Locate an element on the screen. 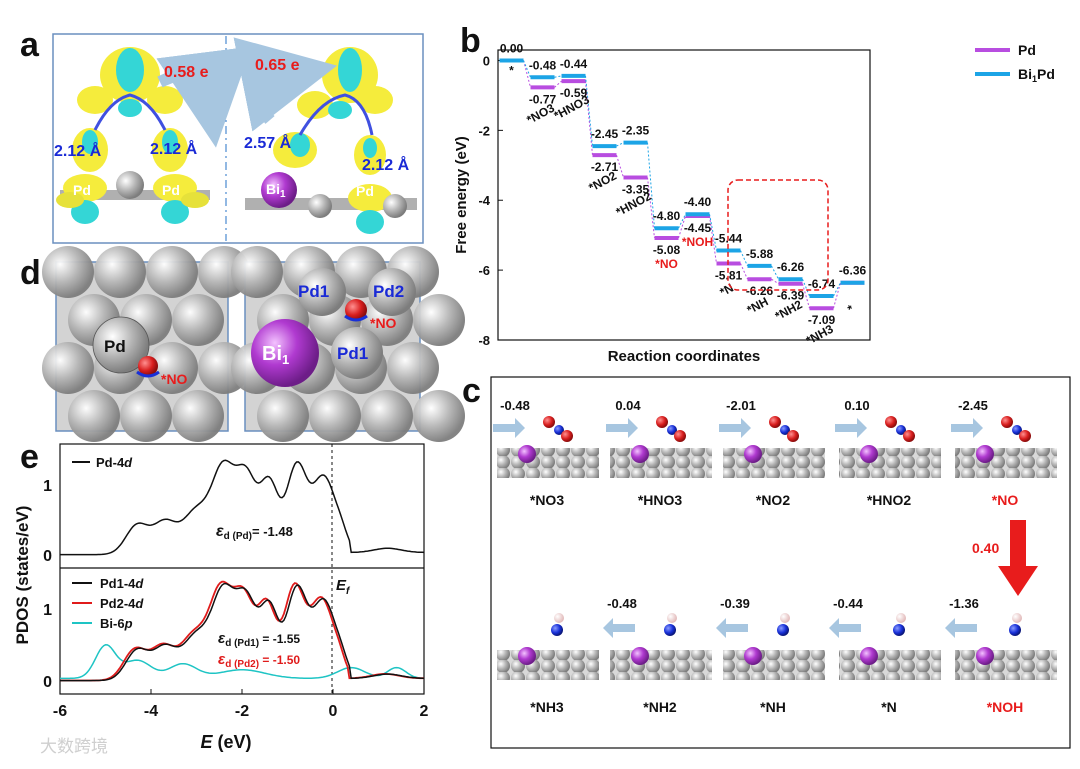 The height and width of the screenshot is (769, 1080). b-pd-label: -0.77 is located at coordinates (543, 99).